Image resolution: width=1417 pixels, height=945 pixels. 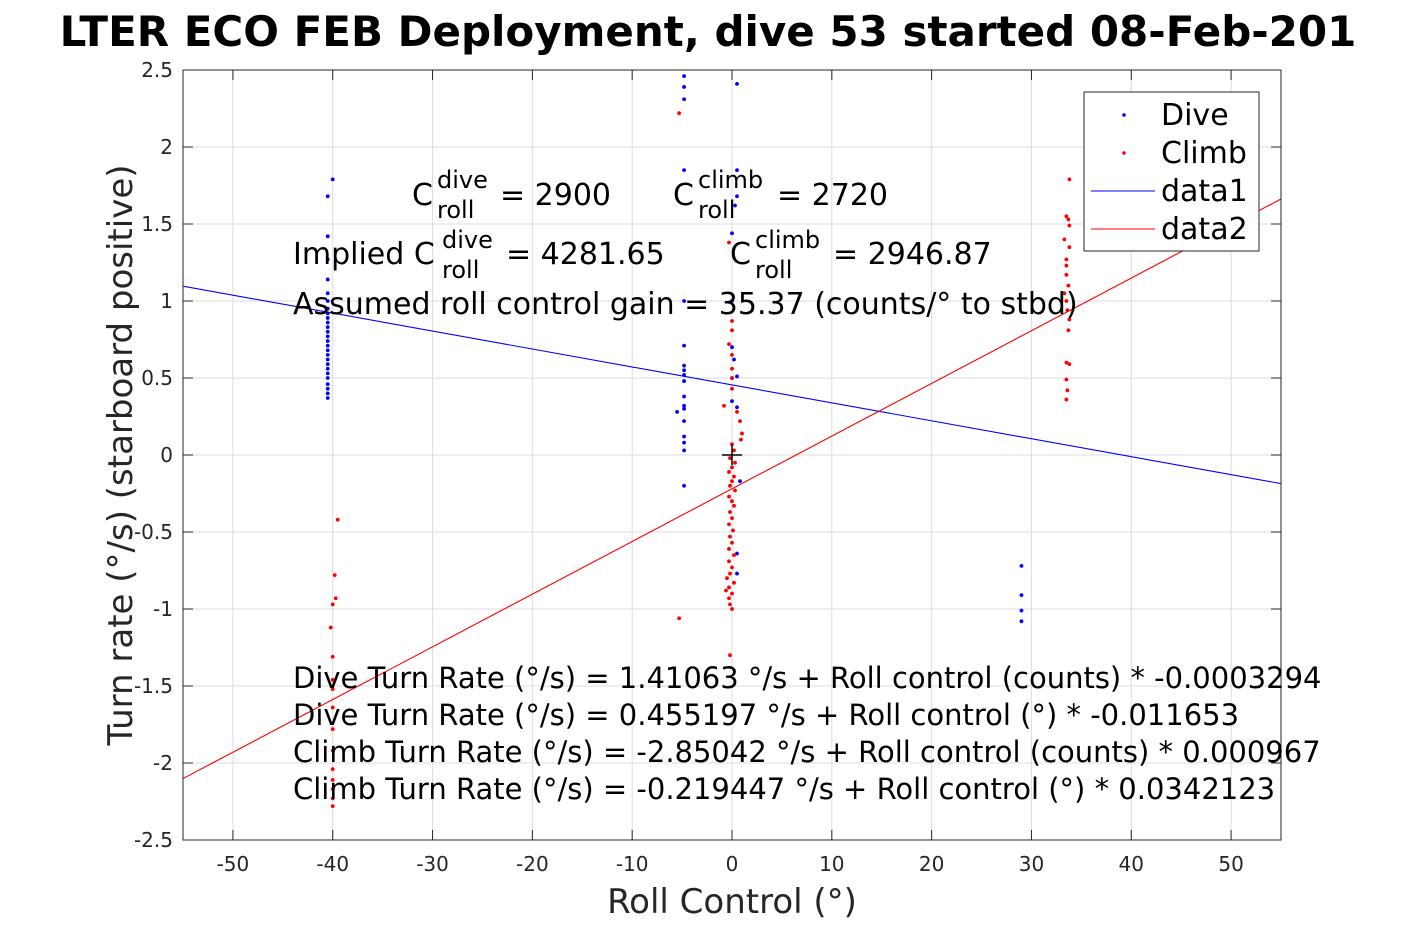 What do you see at coordinates (233, 864) in the screenshot?
I see `x-tick-label: -50` at bounding box center [233, 864].